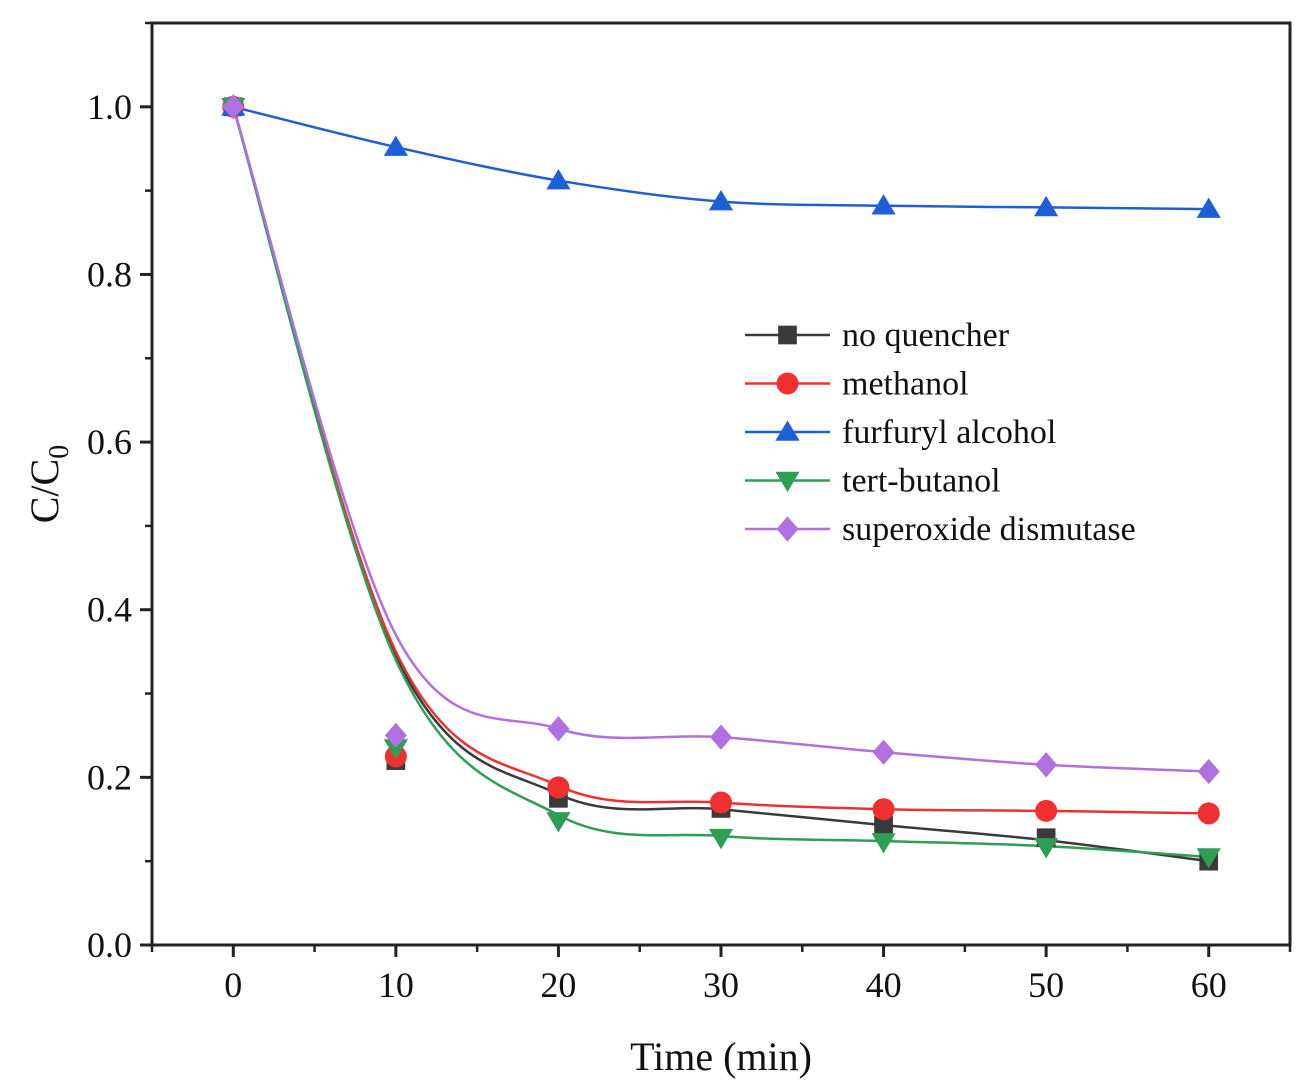 This screenshot has width=1314, height=1091. I want to click on x-tick-label: 0, so click(233, 985).